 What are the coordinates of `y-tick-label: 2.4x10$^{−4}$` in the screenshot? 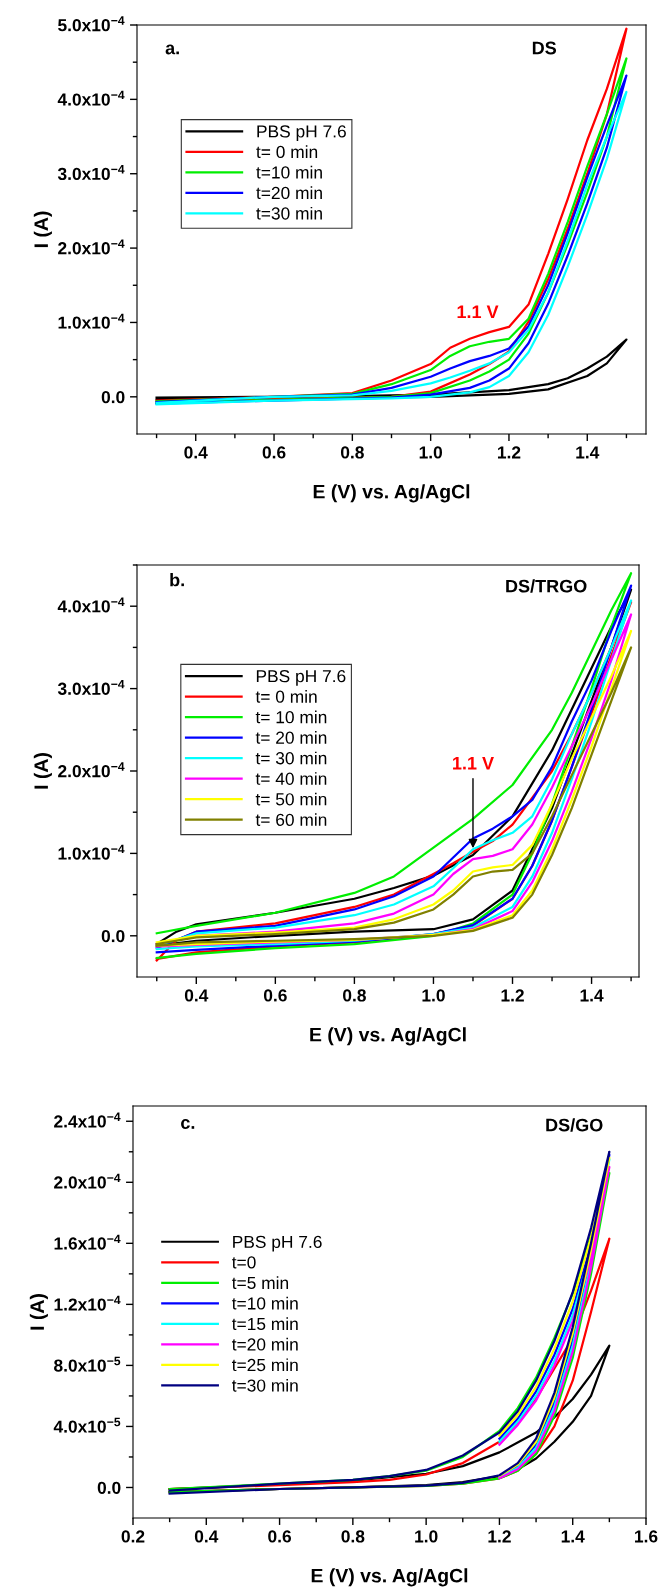 It's located at (87, 1120).